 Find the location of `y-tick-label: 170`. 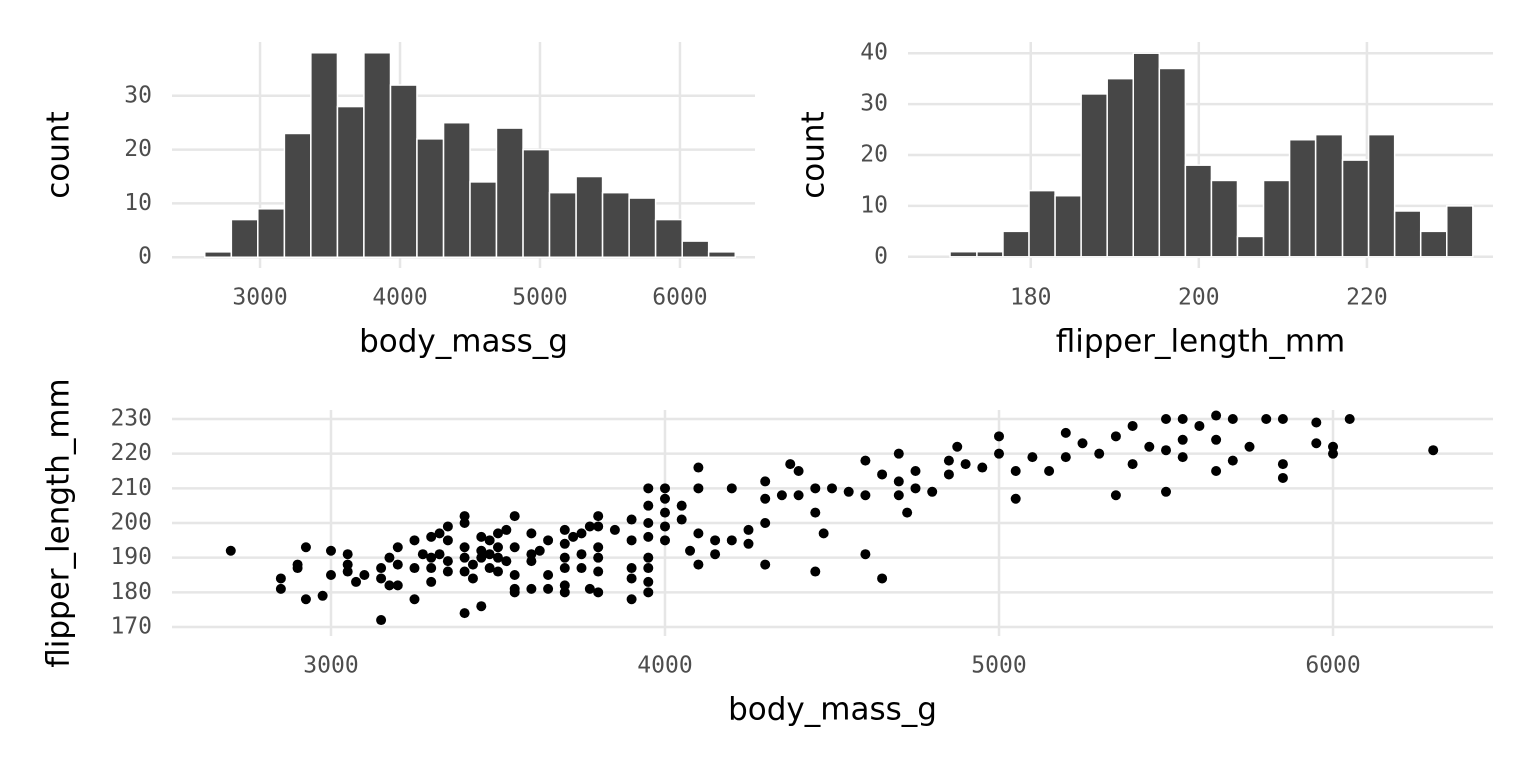

y-tick-label: 170 is located at coordinates (131, 626).